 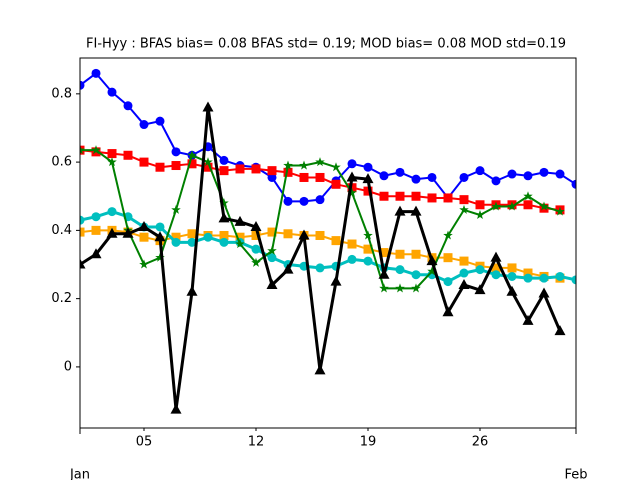 What do you see at coordinates (480, 442) in the screenshot?
I see `x-tick-label: 26` at bounding box center [480, 442].